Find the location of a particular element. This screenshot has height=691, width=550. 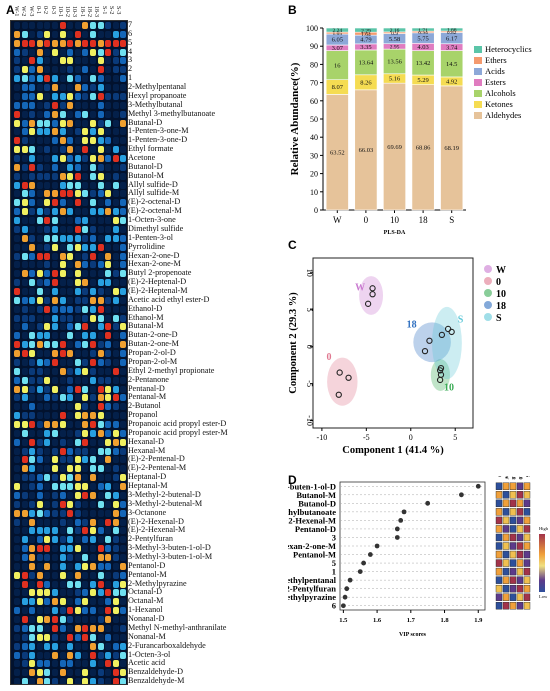

feature-label: Hexan-2-one-M is located at coordinates (312, 546).